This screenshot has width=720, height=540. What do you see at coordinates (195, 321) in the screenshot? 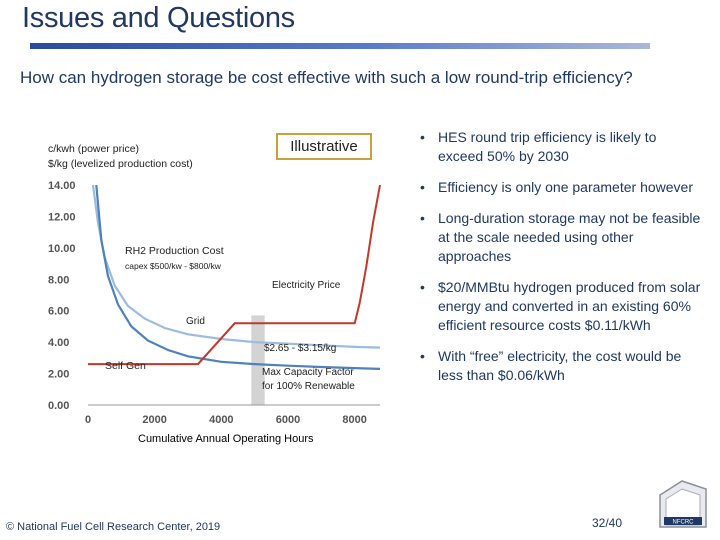
I see `grid-label: Grid` at bounding box center [195, 321].